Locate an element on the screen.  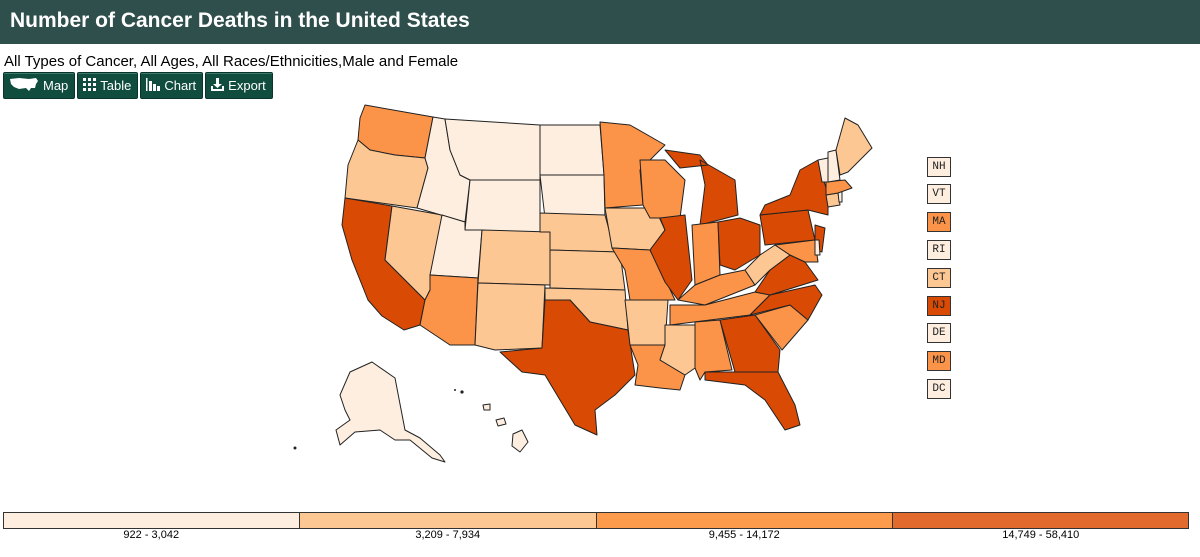
state-maine is located at coordinates (854, 146).